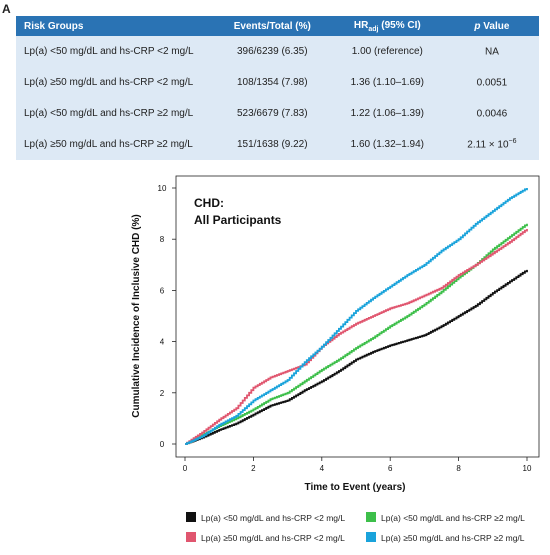  I want to click on x-tick-label: 10, so click(527, 468).